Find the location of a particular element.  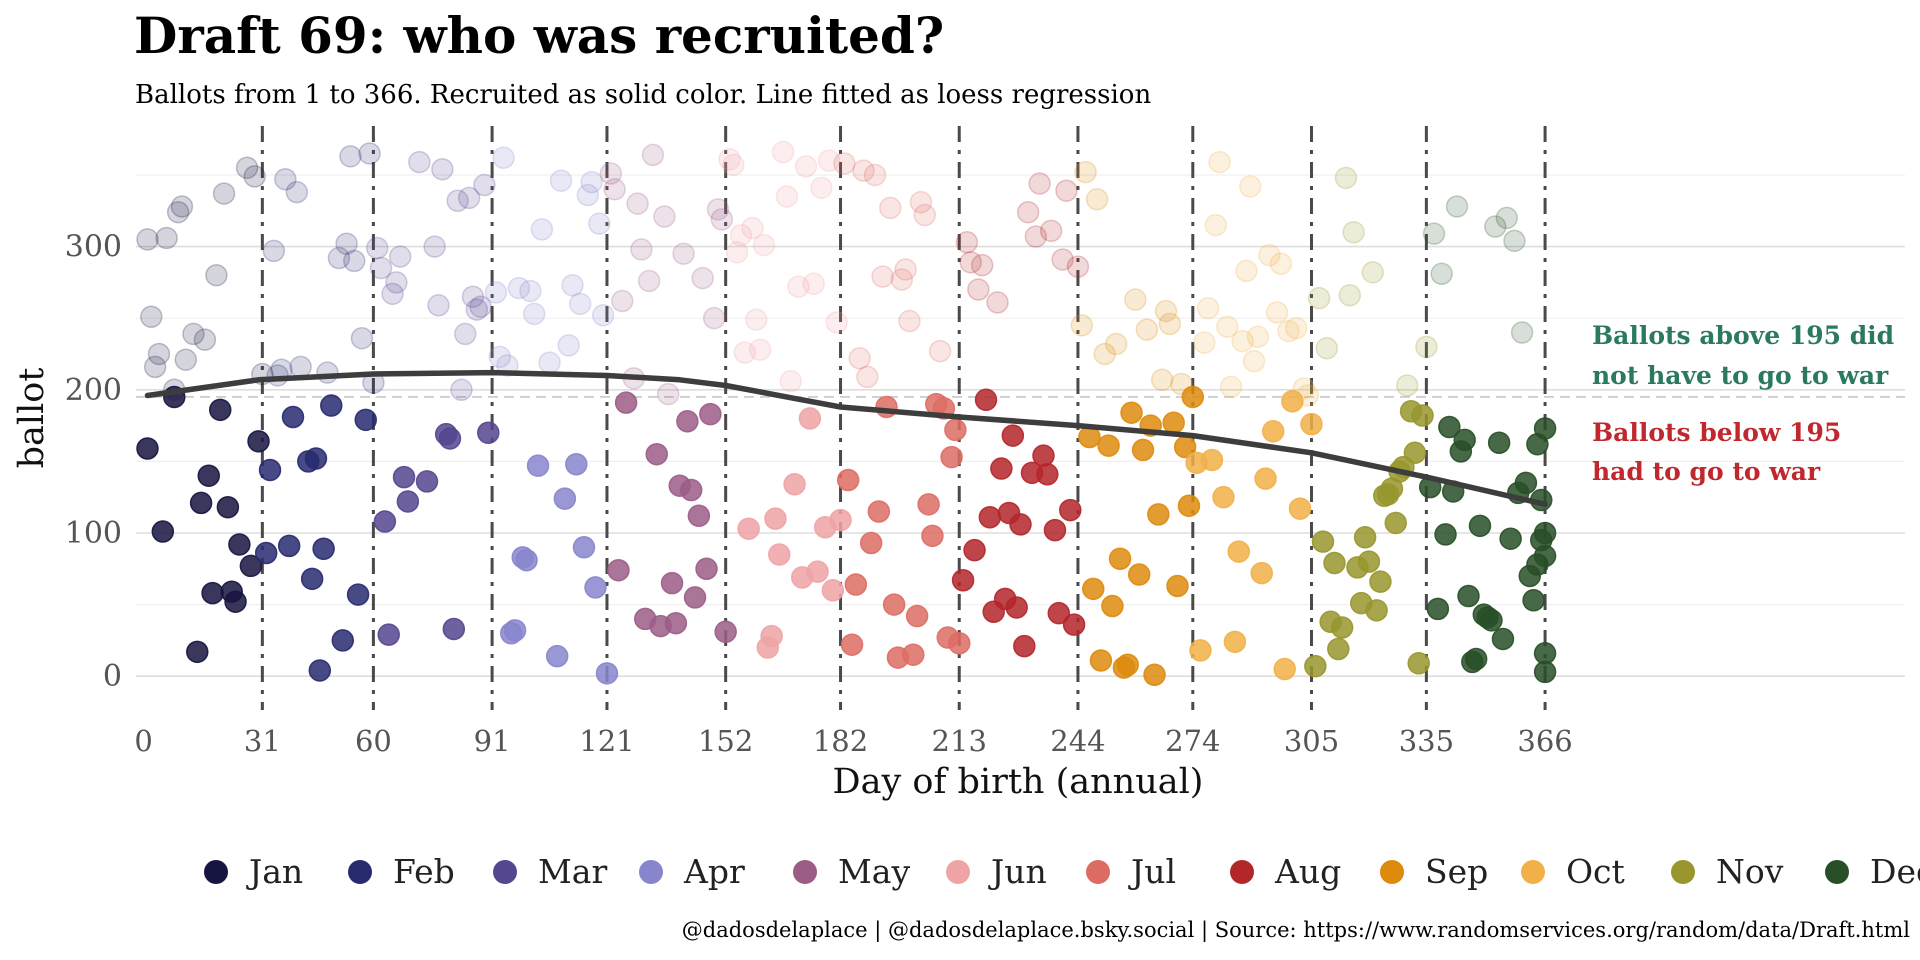

x-tick-label: 121 is located at coordinates (606, 741).